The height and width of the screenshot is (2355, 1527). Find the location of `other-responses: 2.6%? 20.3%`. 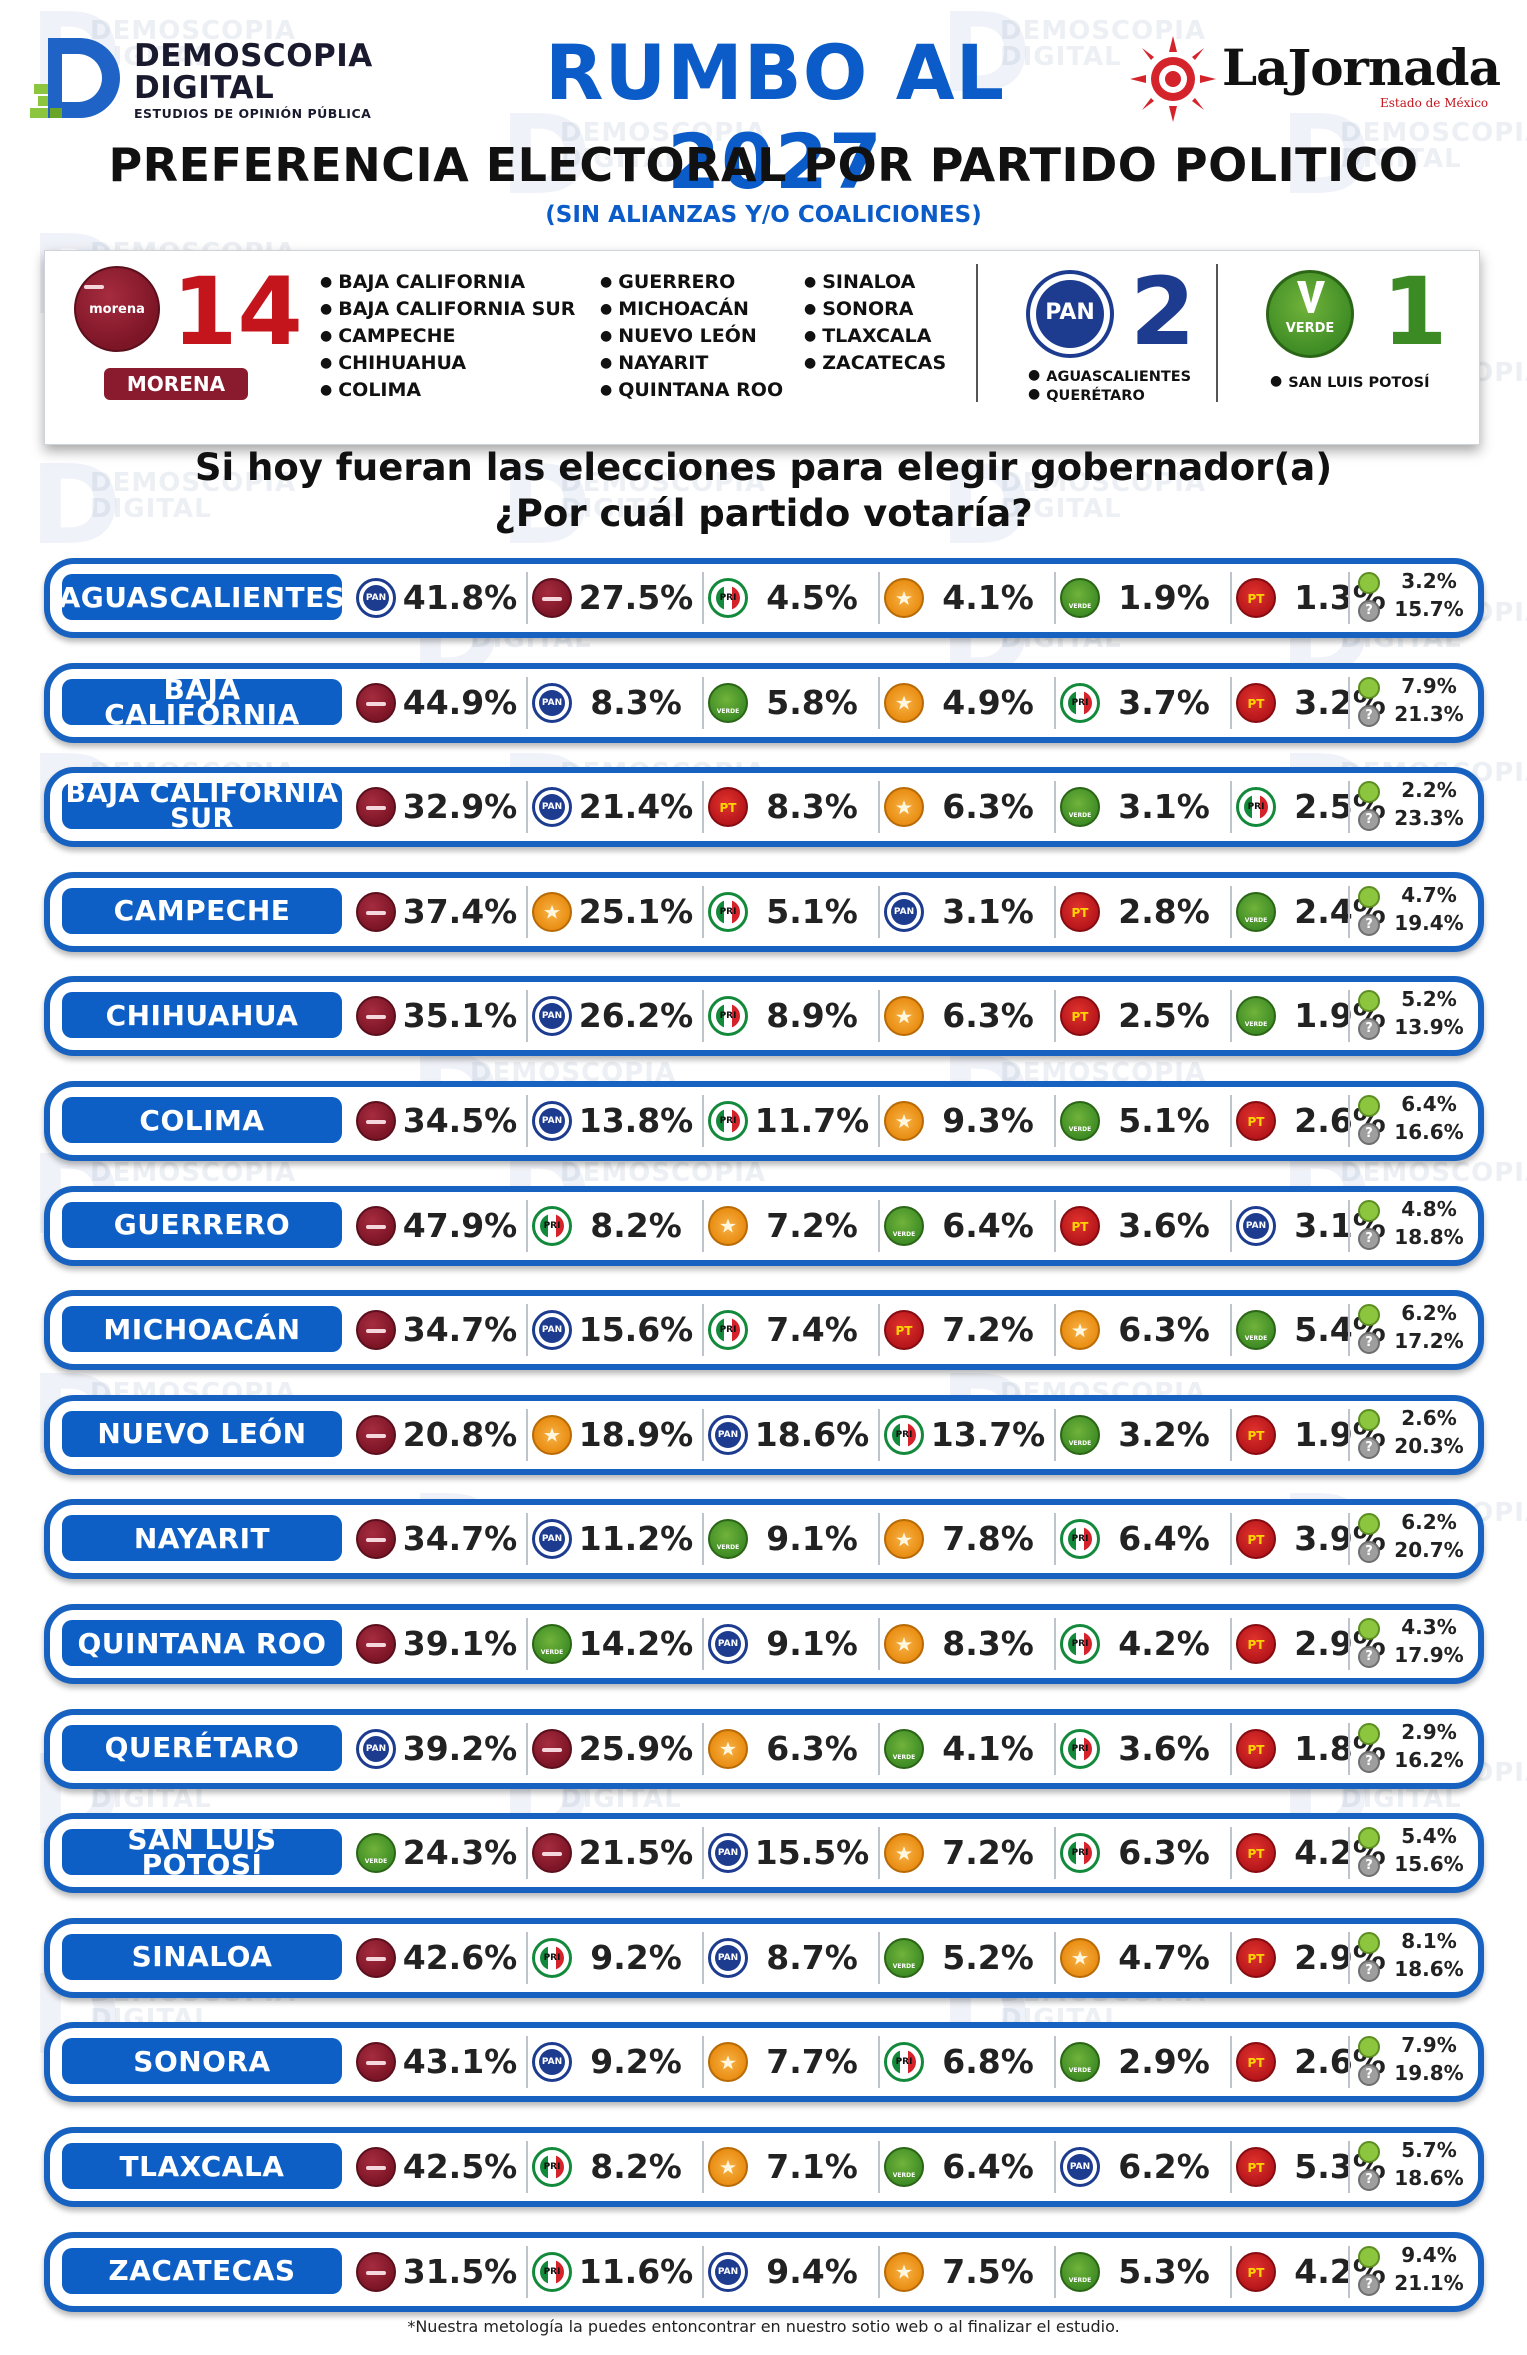

other-responses: 2.6%? 20.3% is located at coordinates (1414, 1435).